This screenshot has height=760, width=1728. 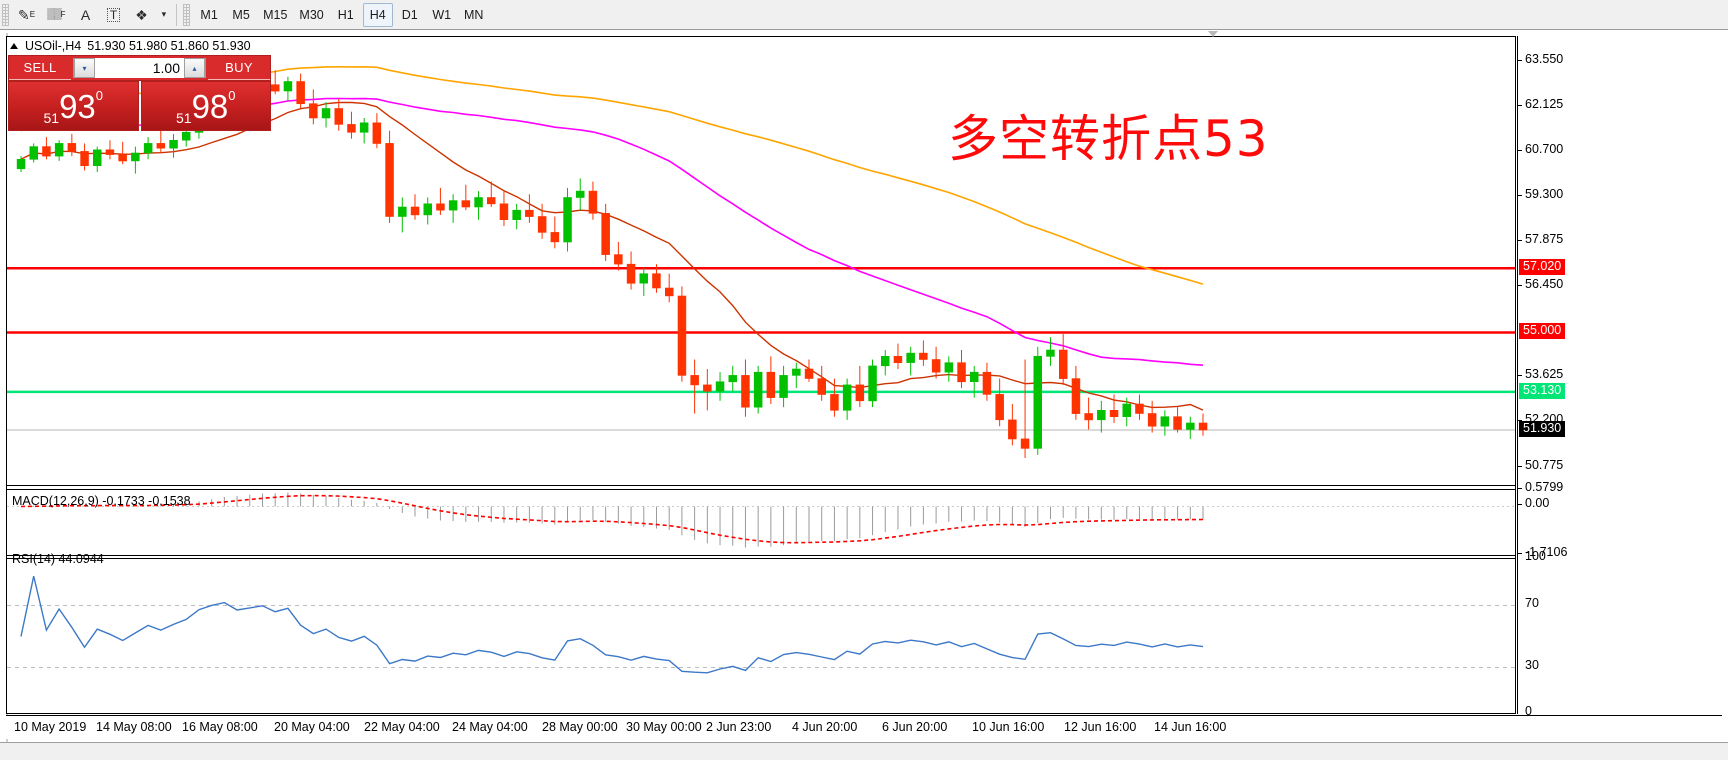 I want to click on price-tick-62.125: 62.125, so click(x=1544, y=104).